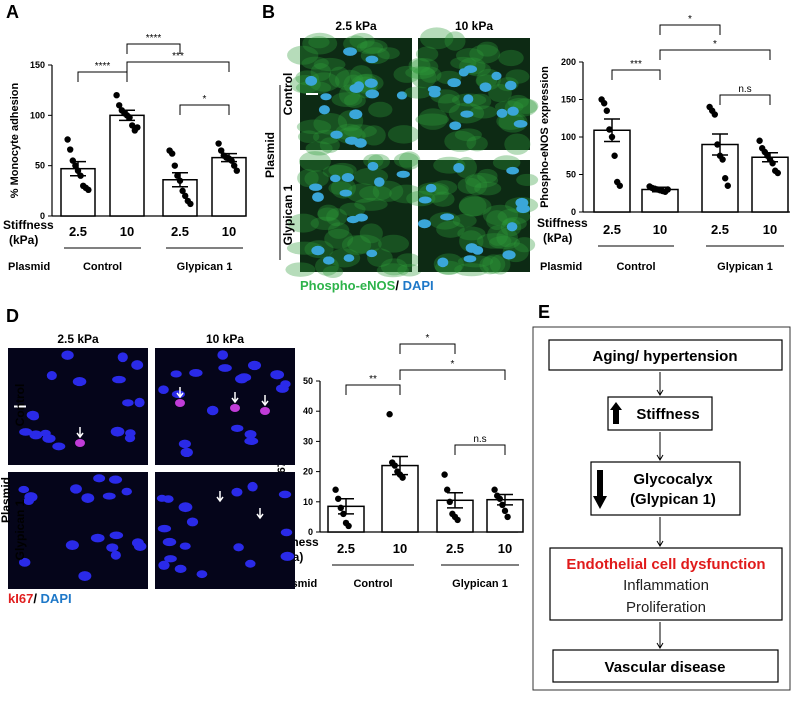  I want to click on row-label: Control, so click(288, 94).